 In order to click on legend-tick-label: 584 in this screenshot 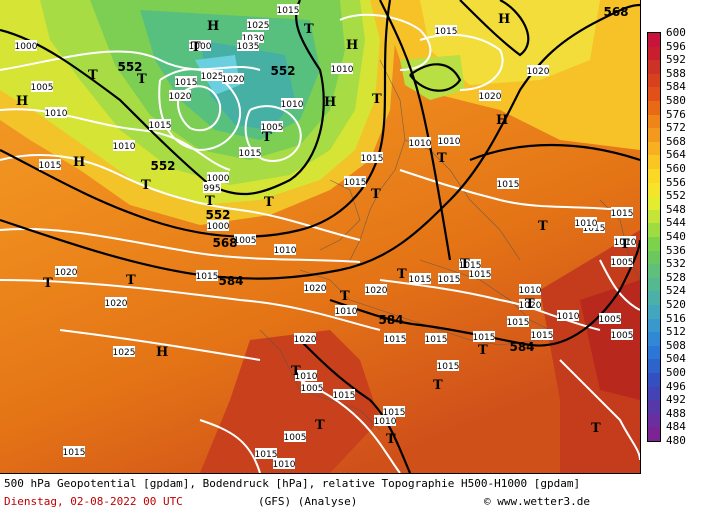, I will do `click(676, 87)`.